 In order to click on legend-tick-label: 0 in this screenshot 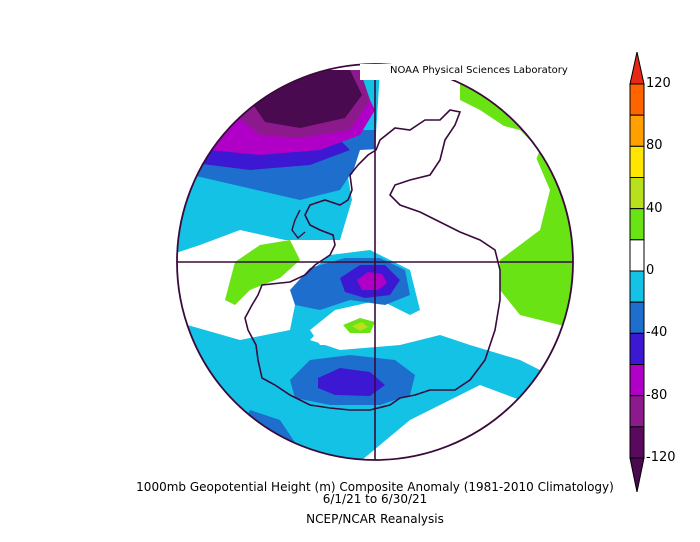, I will do `click(650, 270)`.